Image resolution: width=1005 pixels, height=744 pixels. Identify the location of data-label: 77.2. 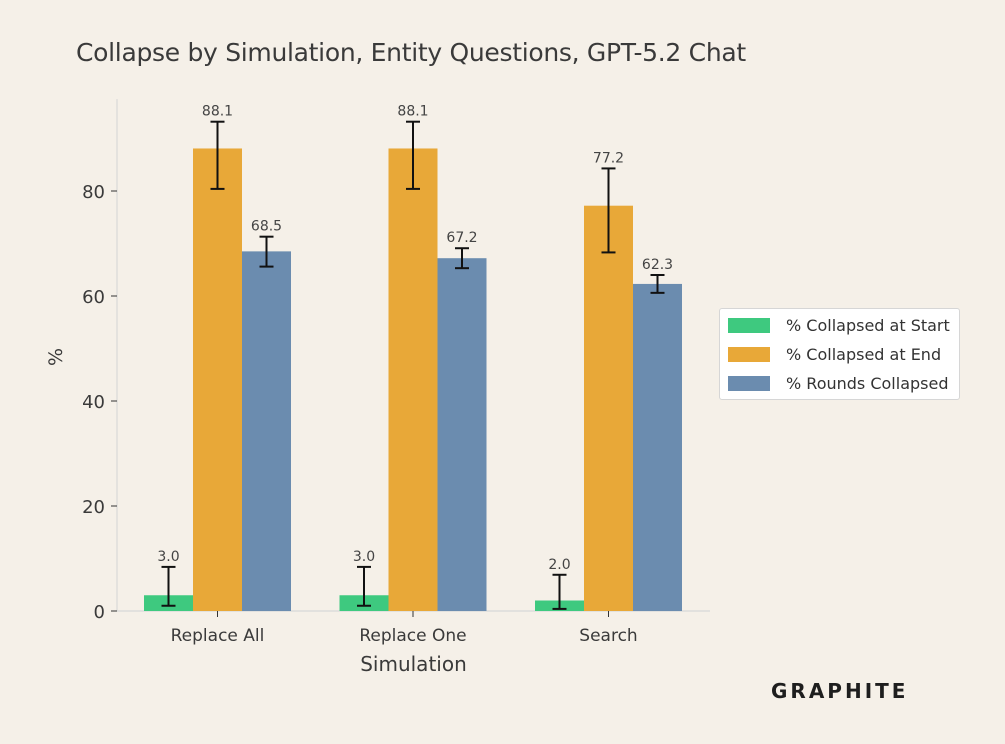
(608, 158).